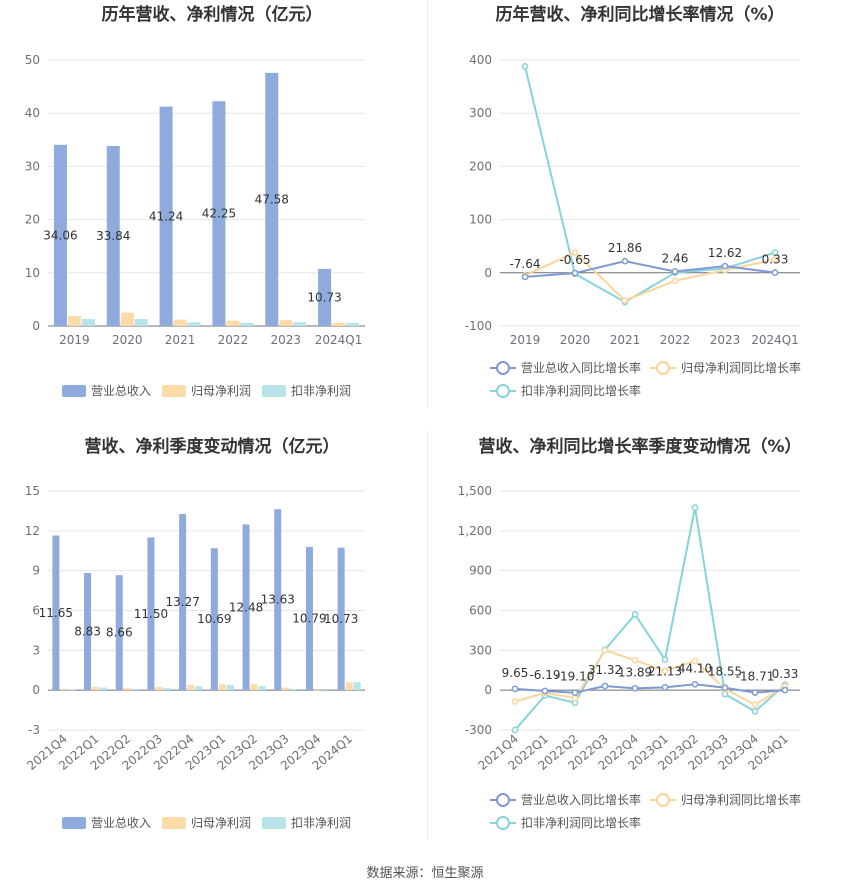 The height and width of the screenshot is (891, 850). I want to click on series-line, so click(650, 619).